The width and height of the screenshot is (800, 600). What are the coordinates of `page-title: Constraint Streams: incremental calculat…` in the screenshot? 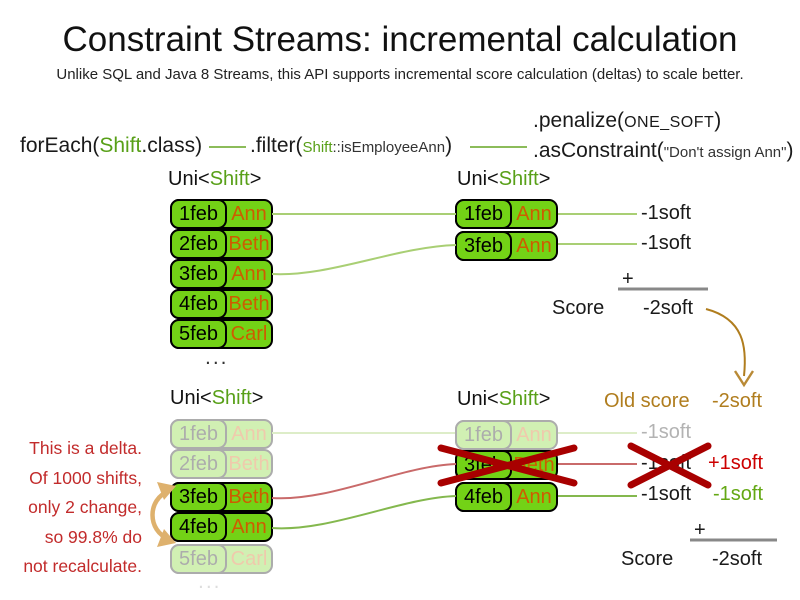 It's located at (400, 39).